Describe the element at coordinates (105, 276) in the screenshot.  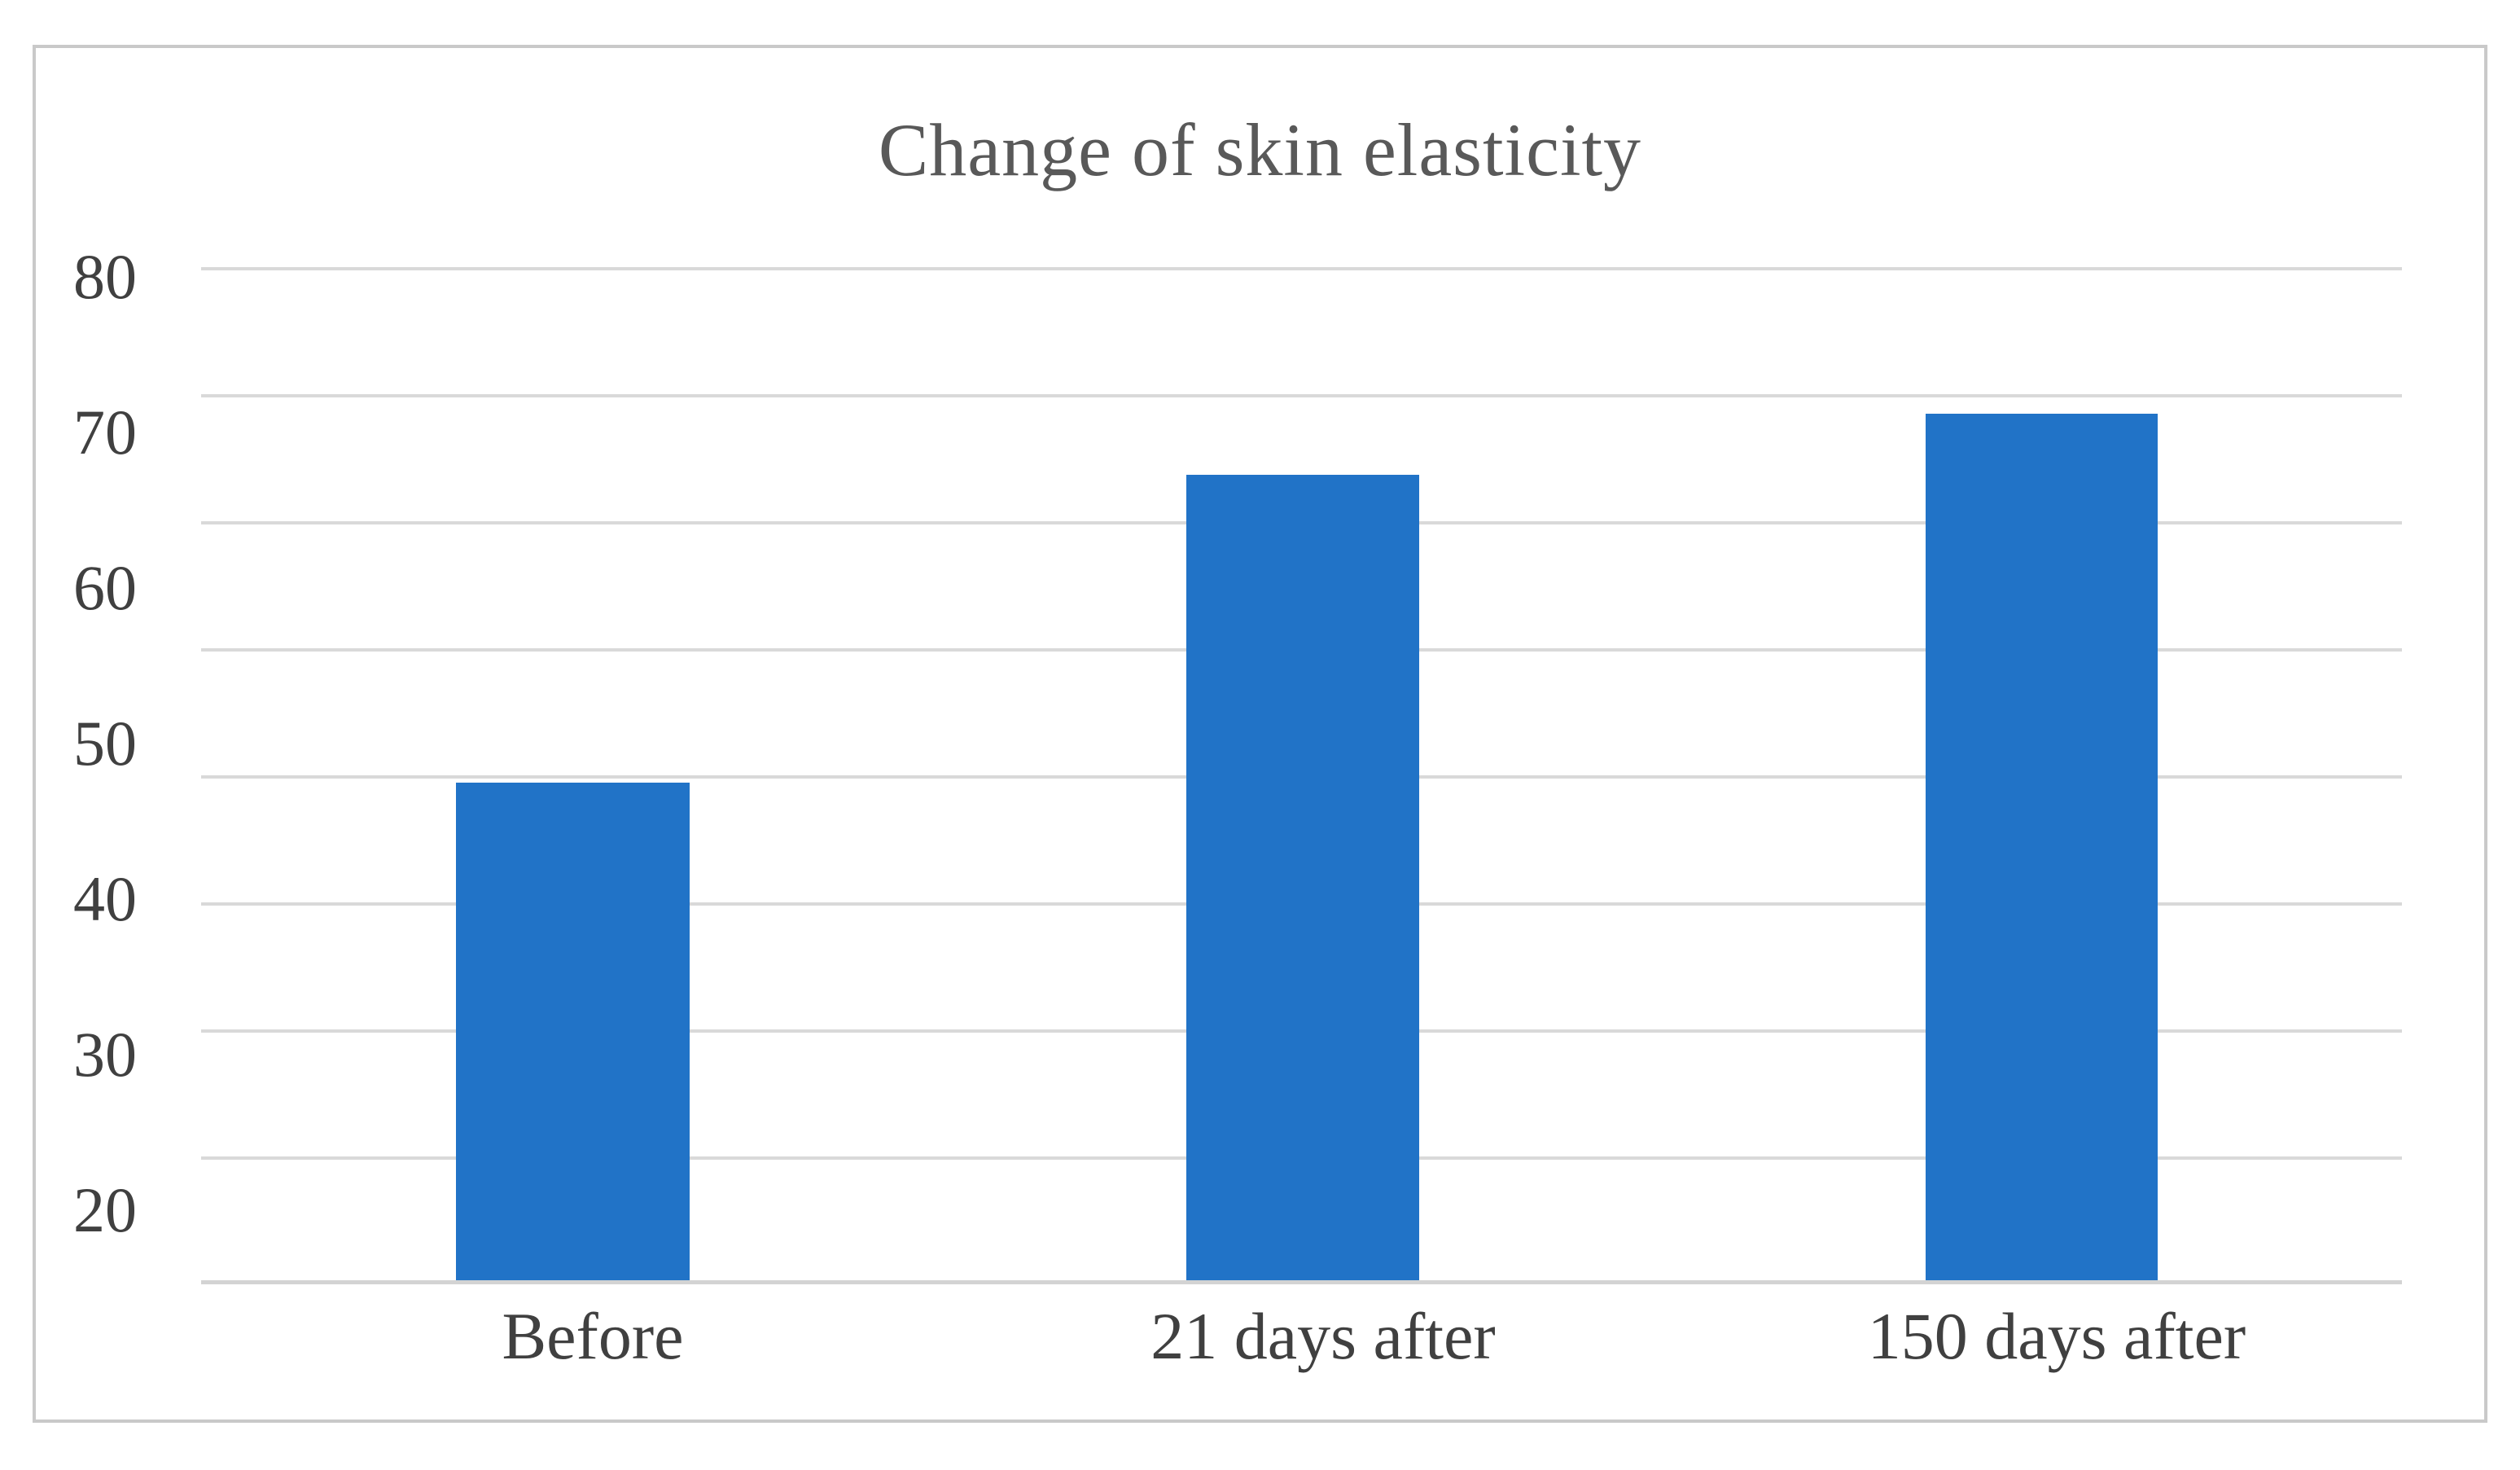
I see `y-tick-label: 80` at that location.